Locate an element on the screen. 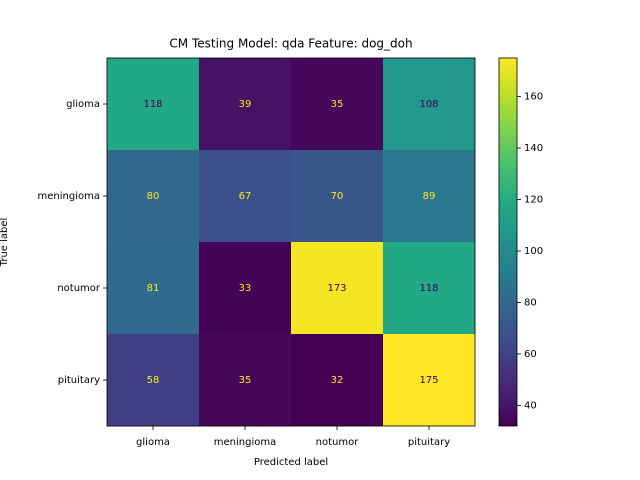 This screenshot has width=640, height=480. cell-label: 173 is located at coordinates (336, 288).